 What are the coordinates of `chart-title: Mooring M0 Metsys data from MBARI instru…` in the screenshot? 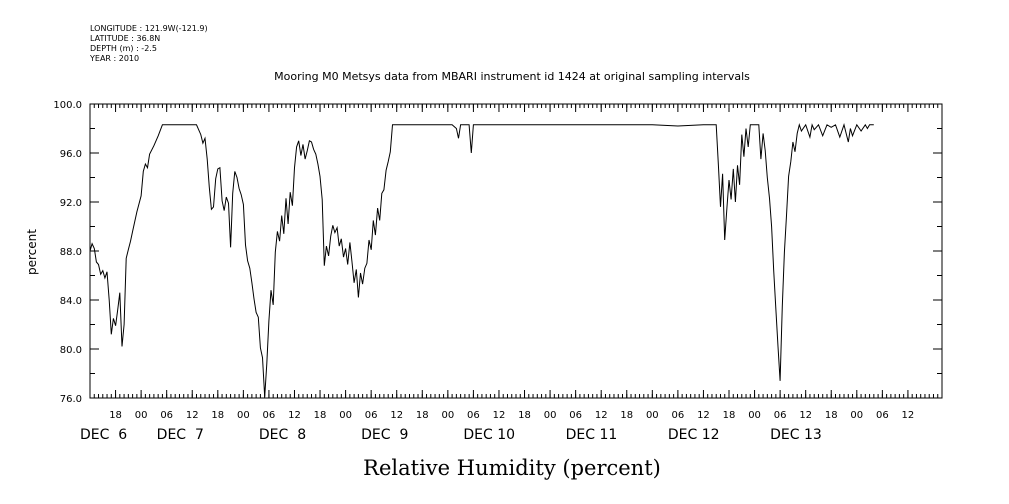 It's located at (512, 76).